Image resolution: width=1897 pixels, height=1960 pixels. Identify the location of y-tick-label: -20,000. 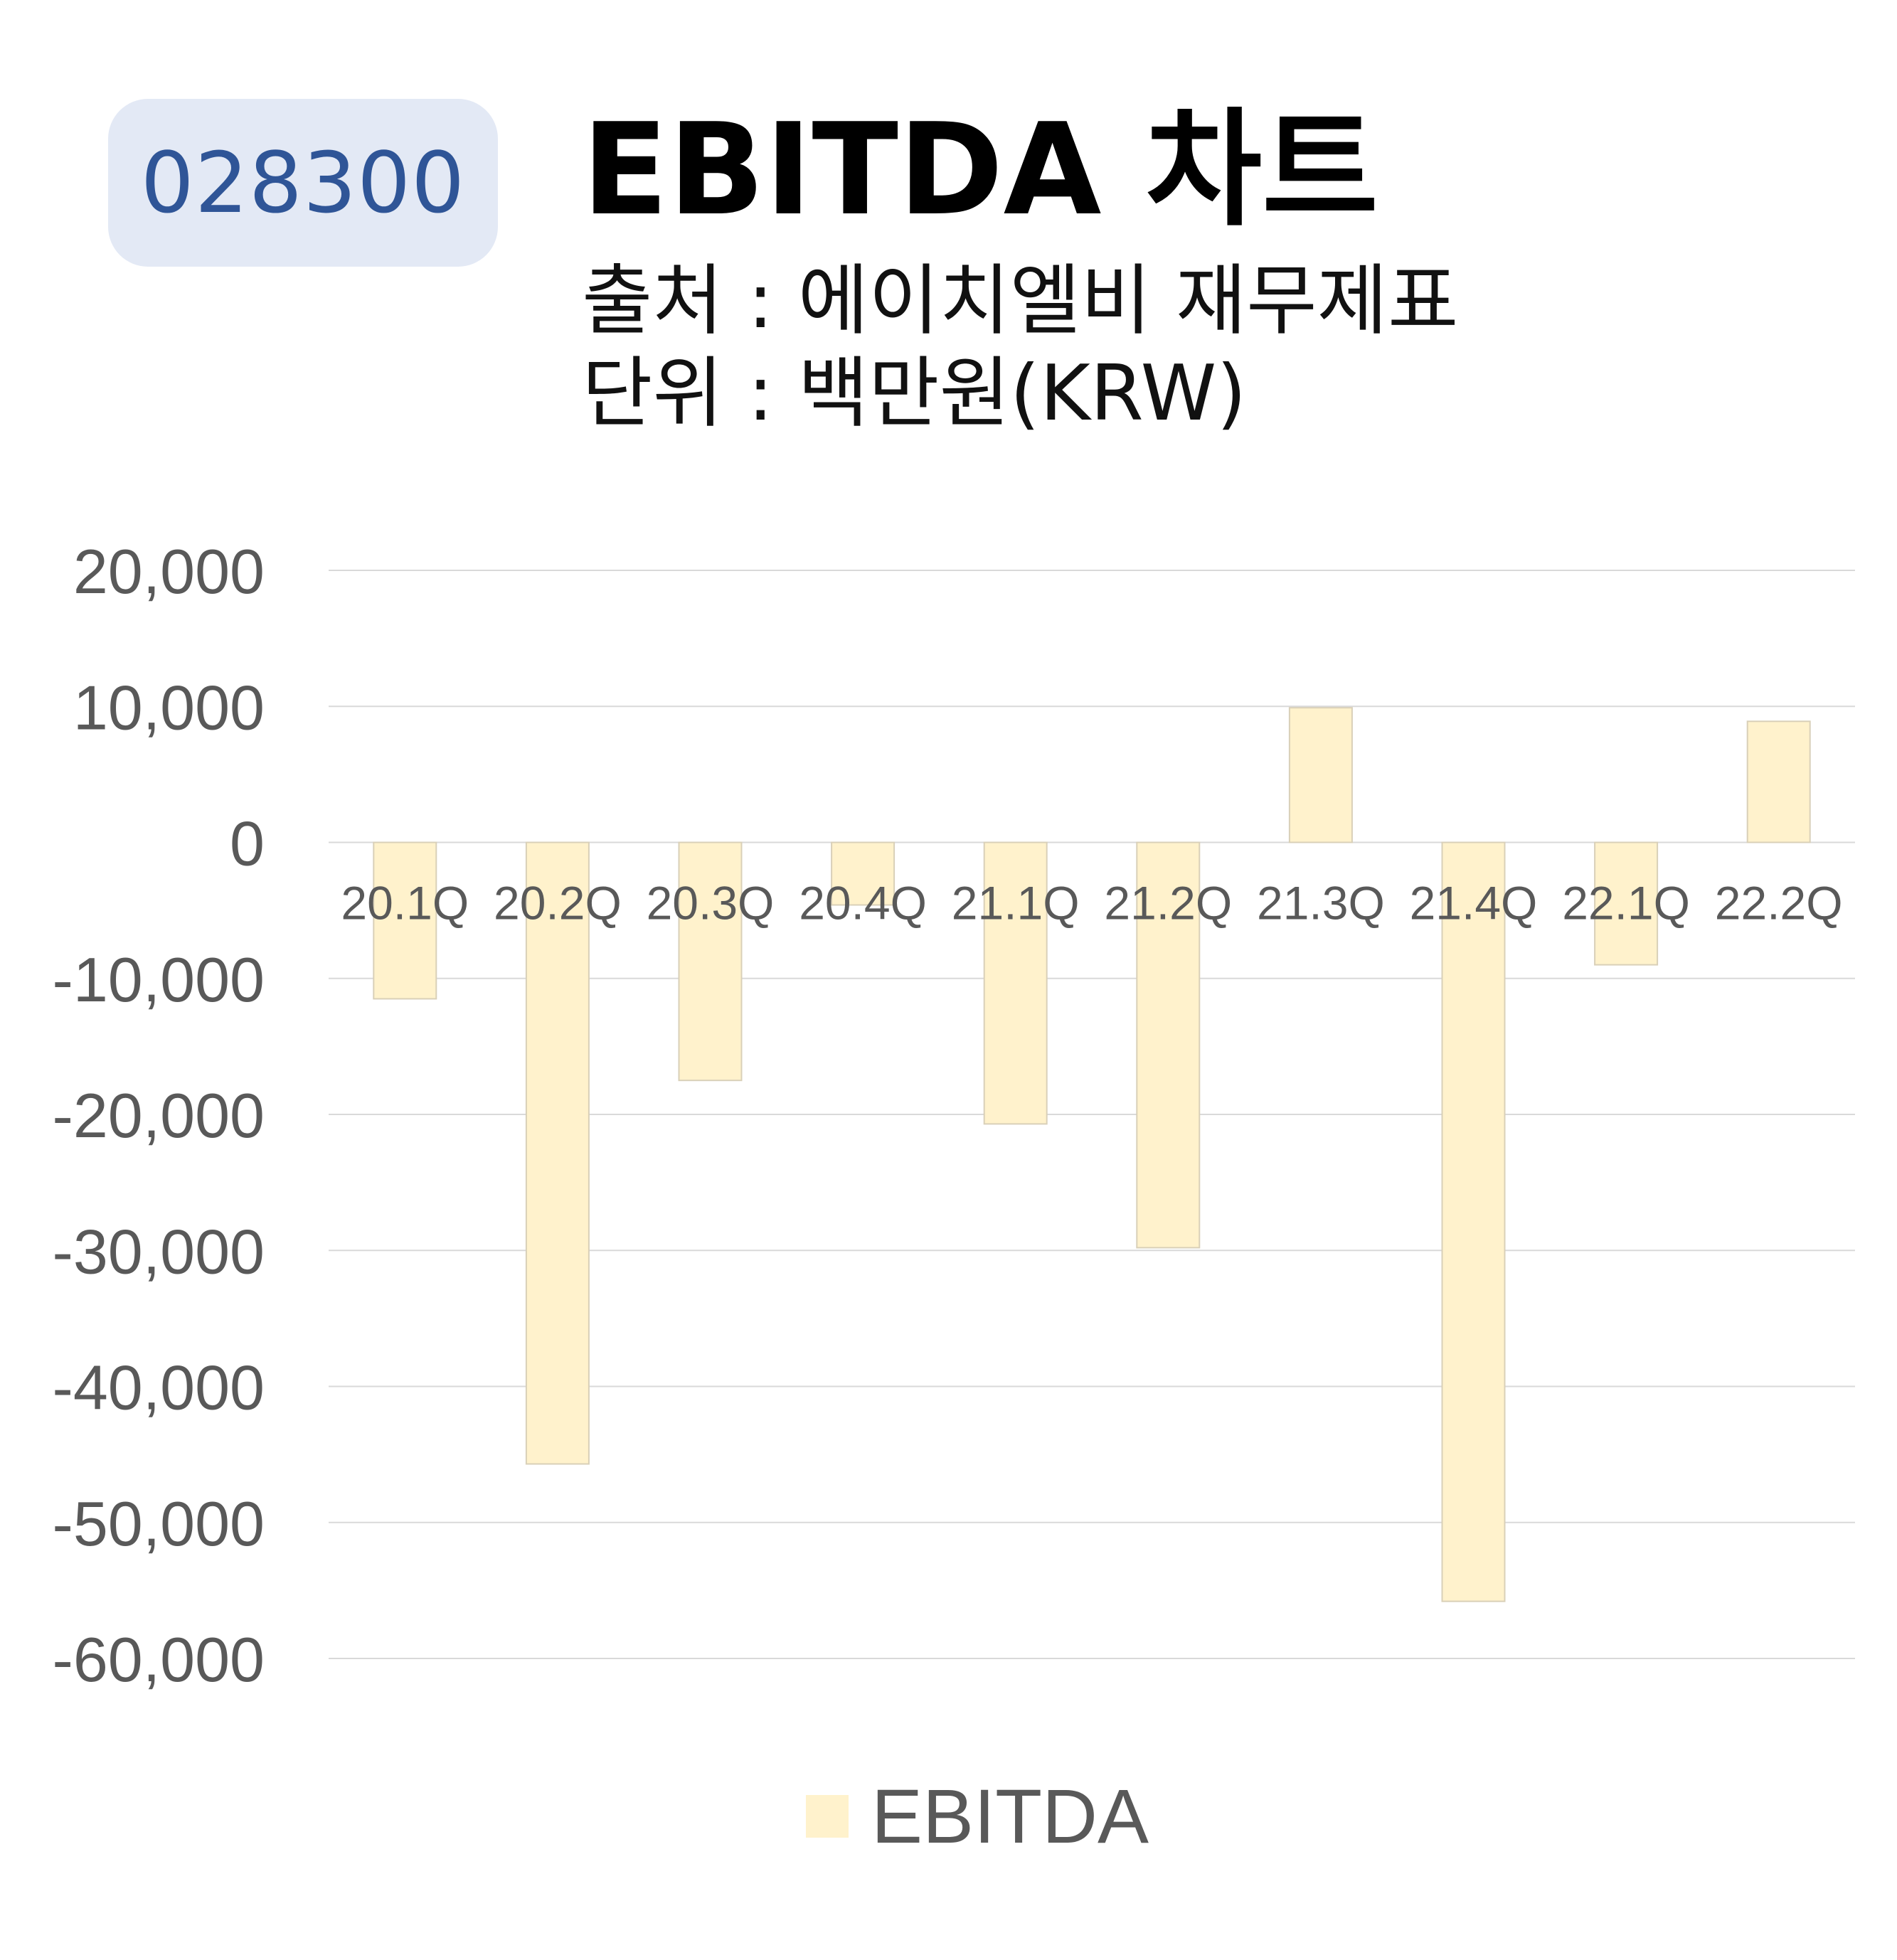
(159, 1115).